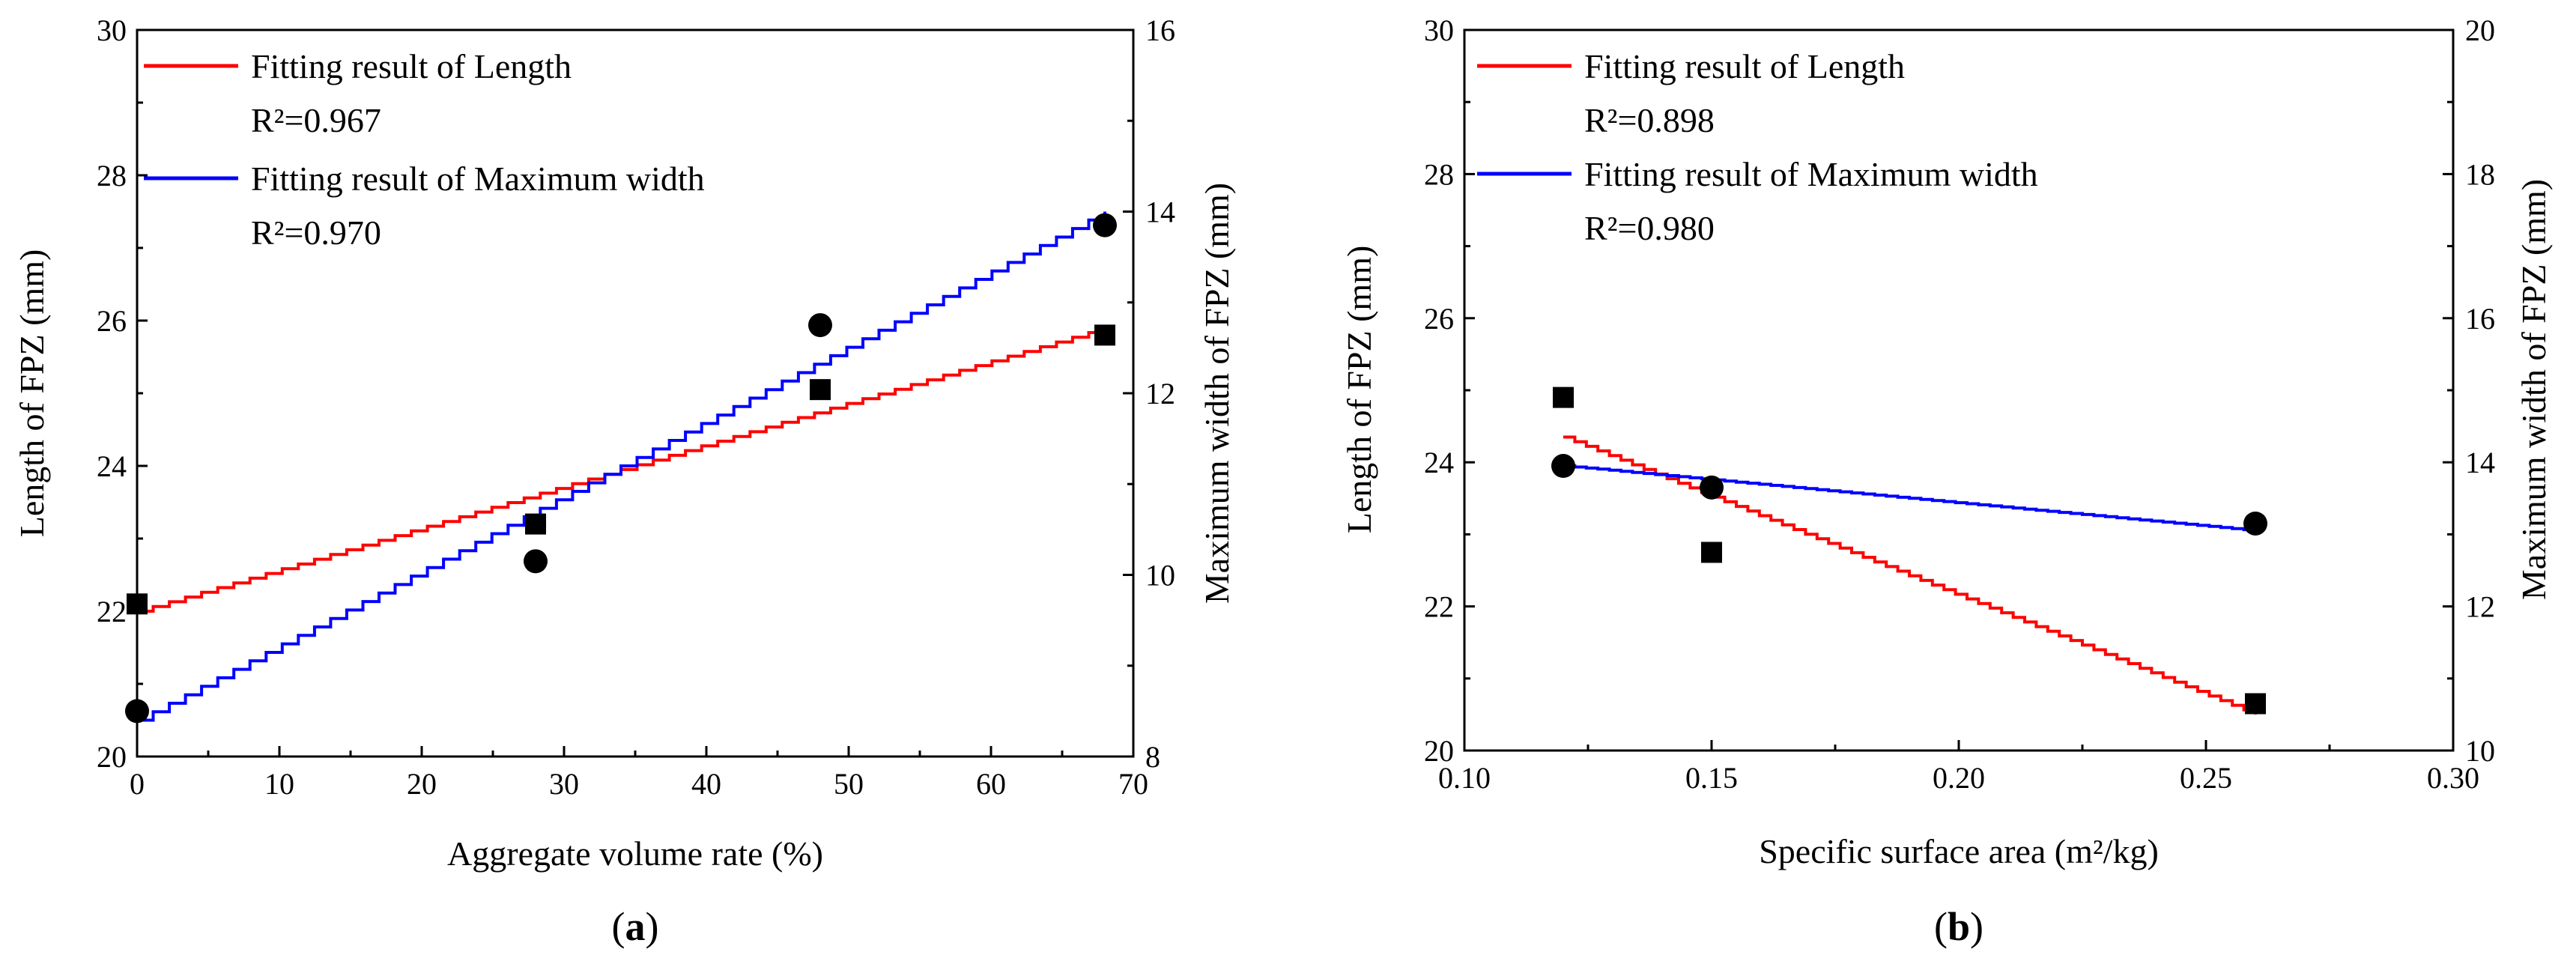 This screenshot has height=961, width=2576. I want to click on legend-r2-width-b: R²=0.980, so click(1649, 228).